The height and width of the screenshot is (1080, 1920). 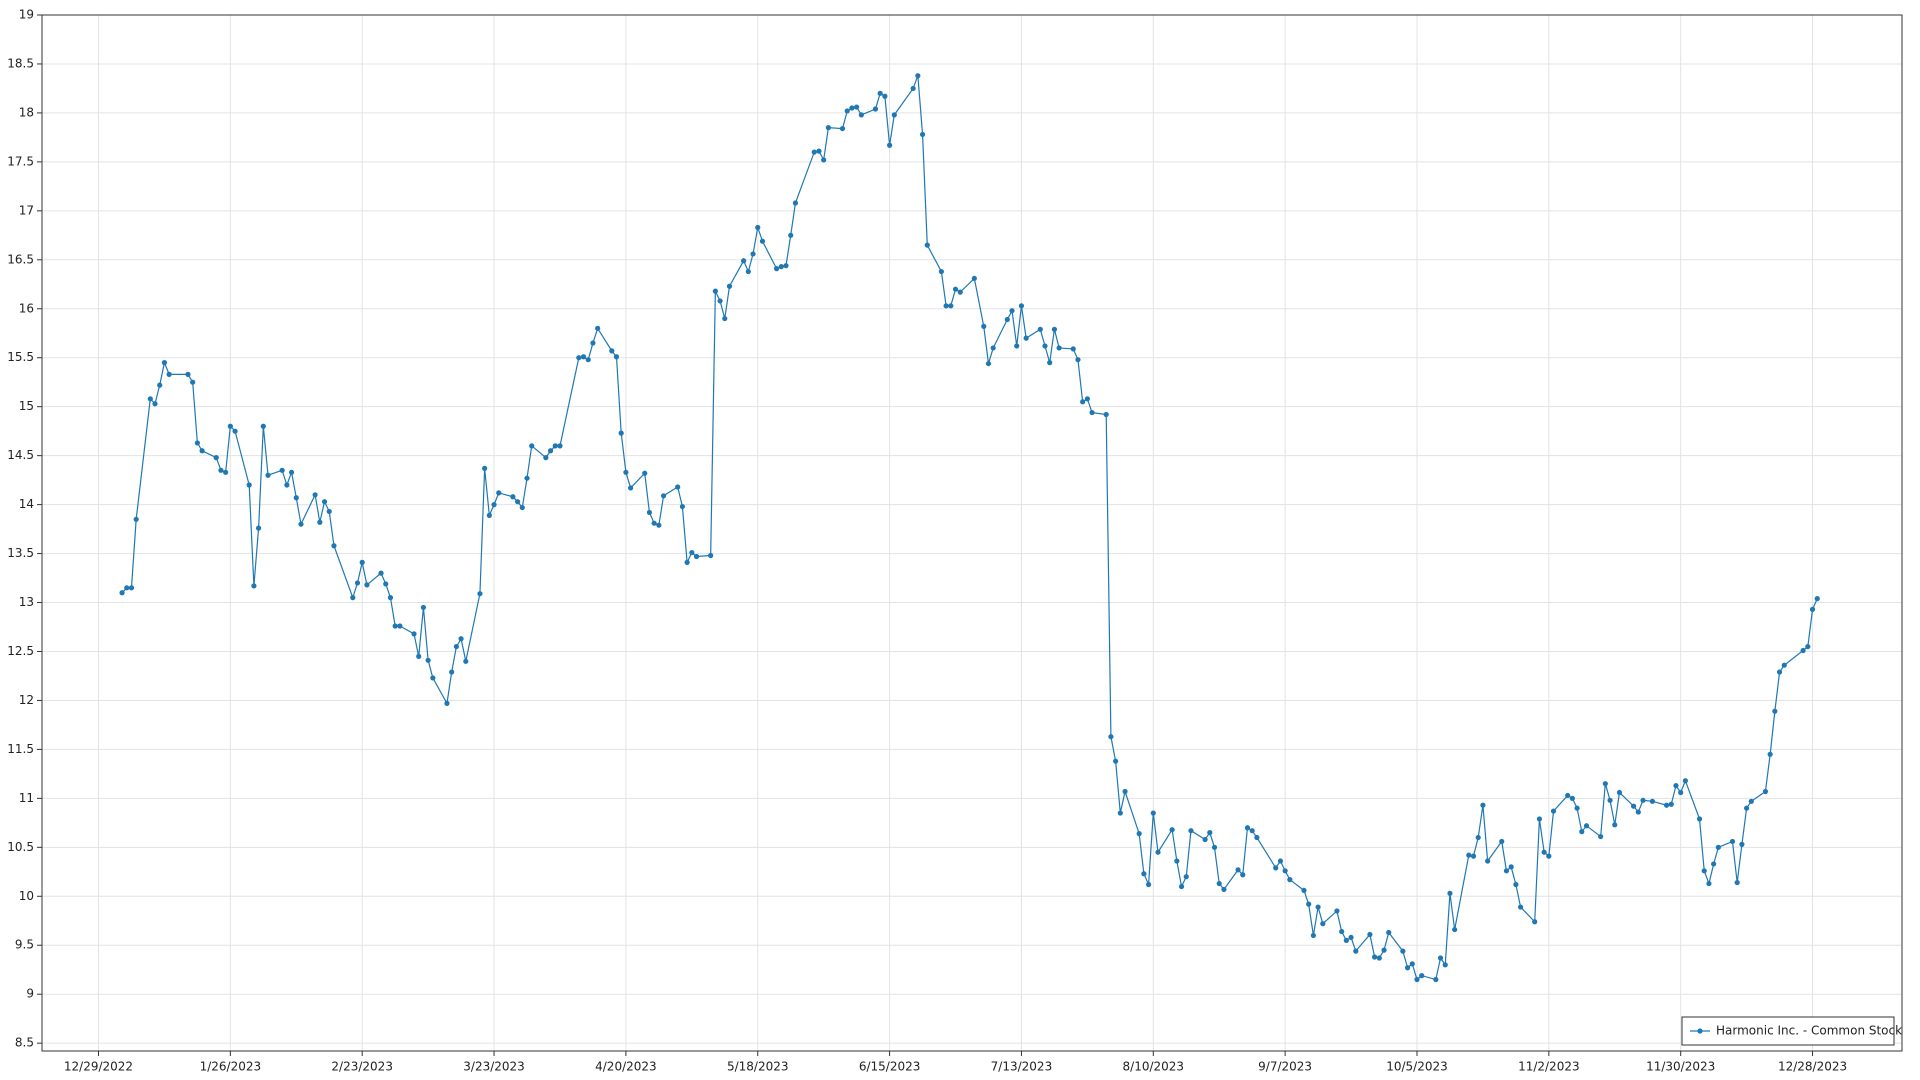 I want to click on y-tick-label: 16.5, so click(x=20, y=259).